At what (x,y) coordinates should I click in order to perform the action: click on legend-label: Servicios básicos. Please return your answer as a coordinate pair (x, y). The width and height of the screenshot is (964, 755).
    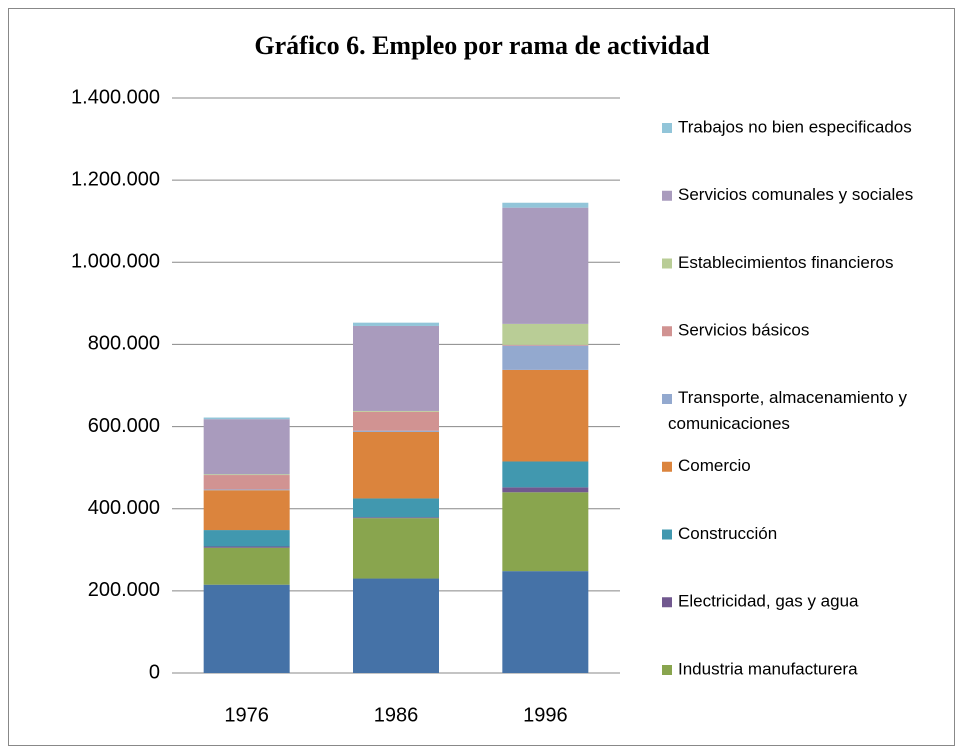
    Looking at the image, I should click on (743, 330).